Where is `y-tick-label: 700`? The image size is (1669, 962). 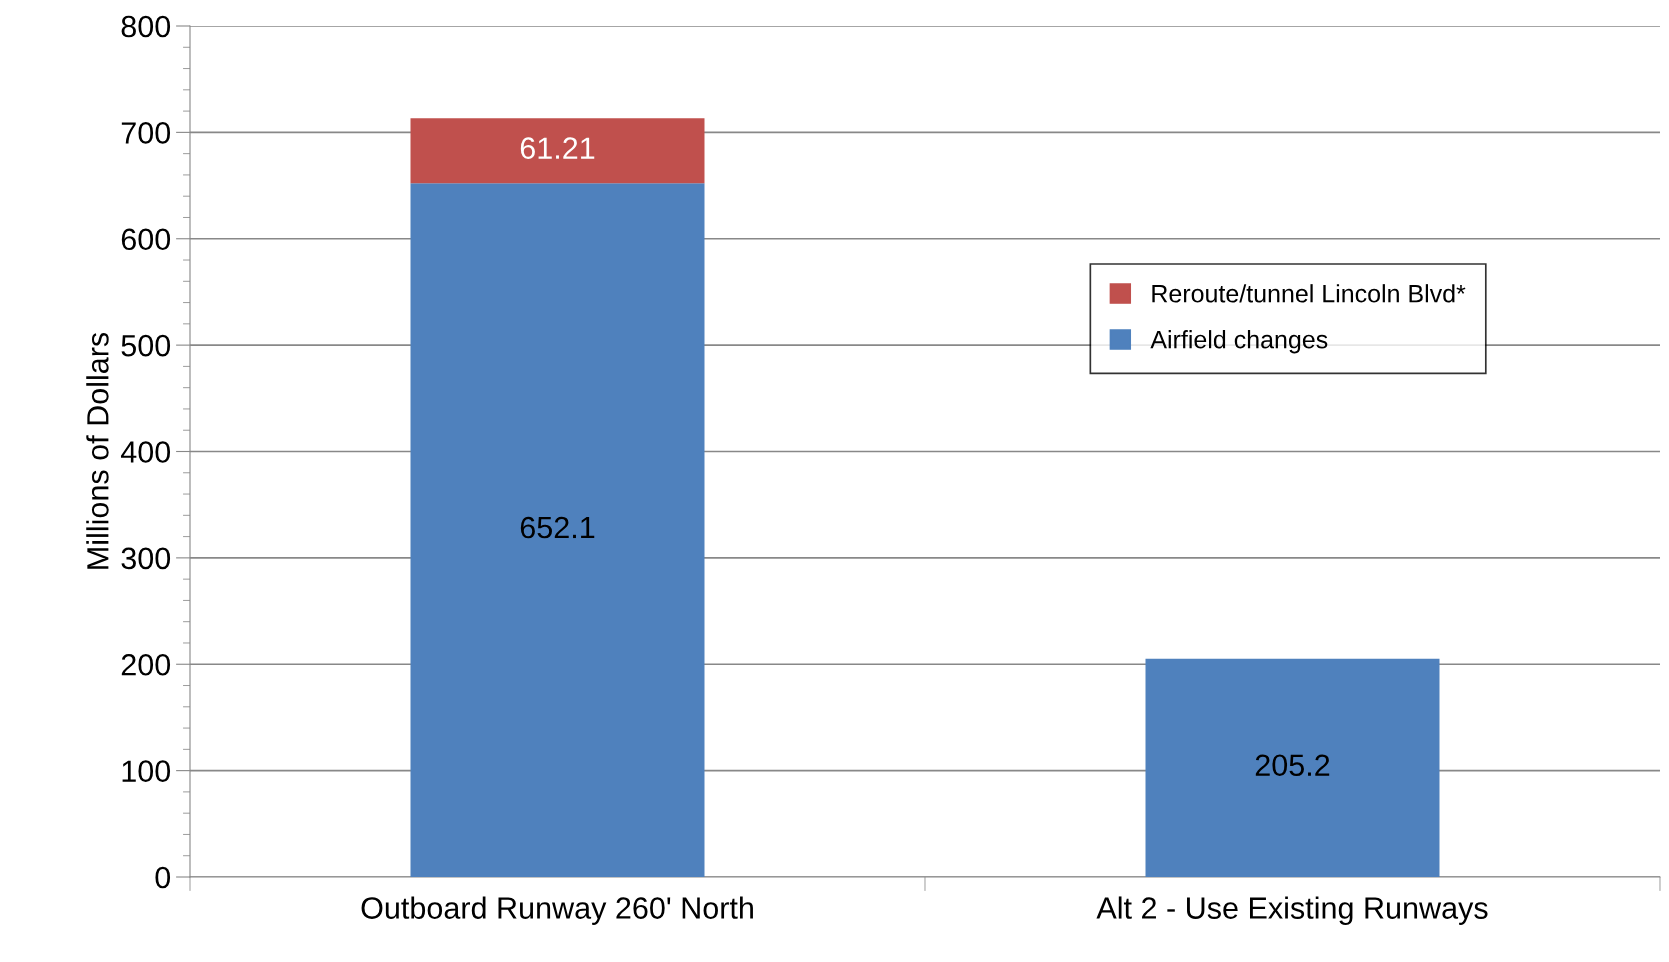 y-tick-label: 700 is located at coordinates (146, 133).